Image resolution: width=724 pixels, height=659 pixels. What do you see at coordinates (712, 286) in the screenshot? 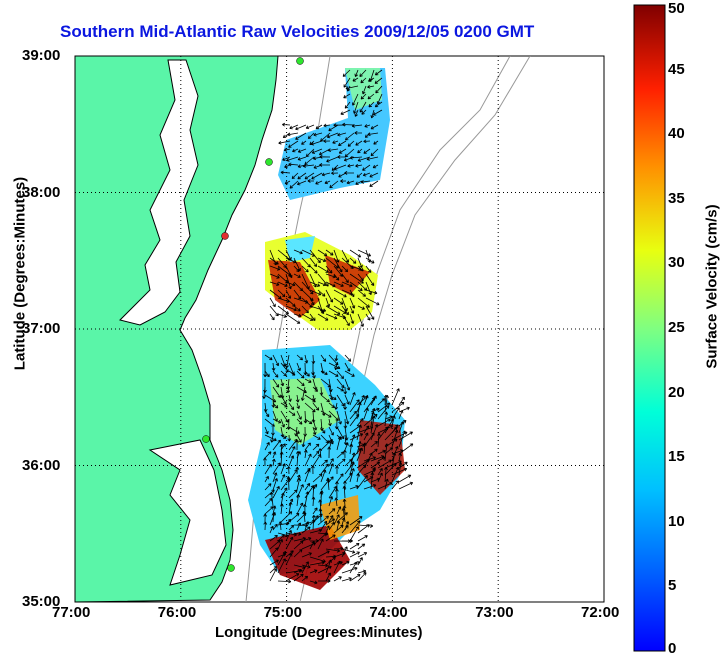
I see `colorbar-label: Surface Velocity (cm/s)` at bounding box center [712, 286].